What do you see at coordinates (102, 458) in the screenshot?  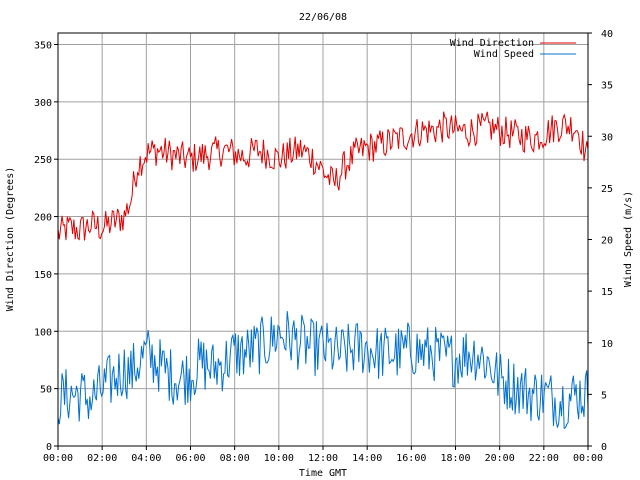 I see `x-tick-label: 02:00` at bounding box center [102, 458].